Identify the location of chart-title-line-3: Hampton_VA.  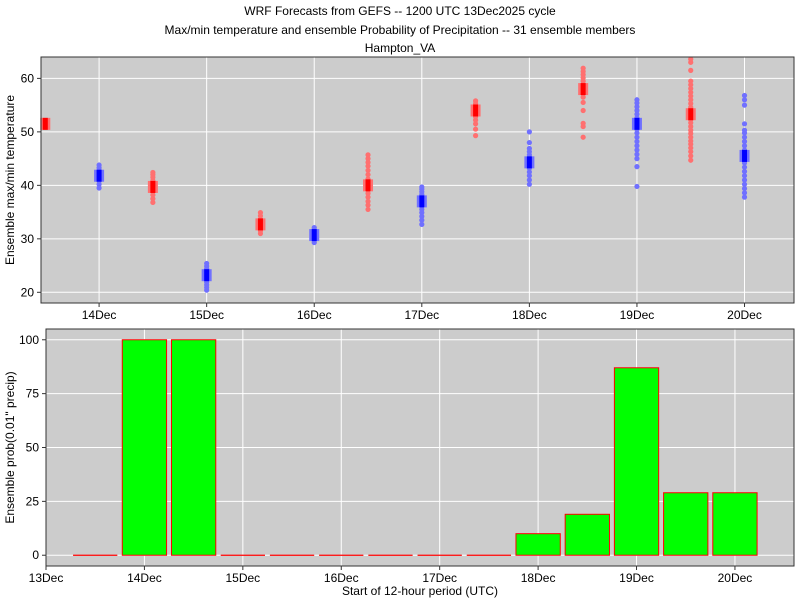
(400, 48).